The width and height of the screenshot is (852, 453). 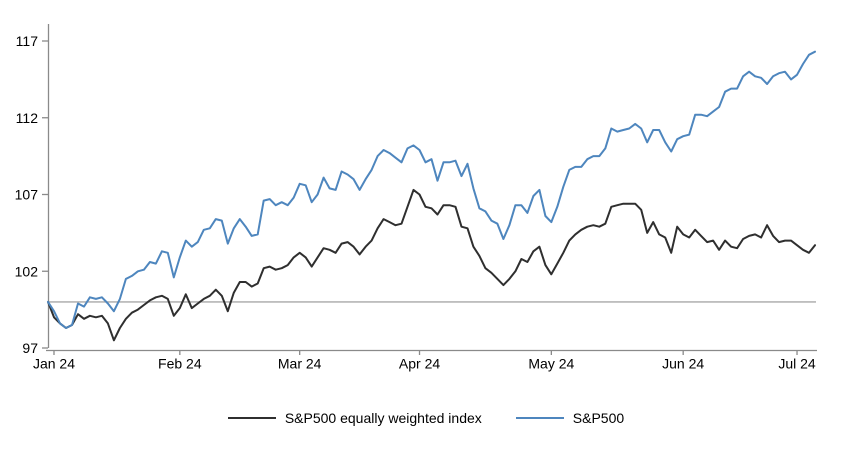 What do you see at coordinates (54, 364) in the screenshot?
I see `x-axis-tick-label: Jan 24` at bounding box center [54, 364].